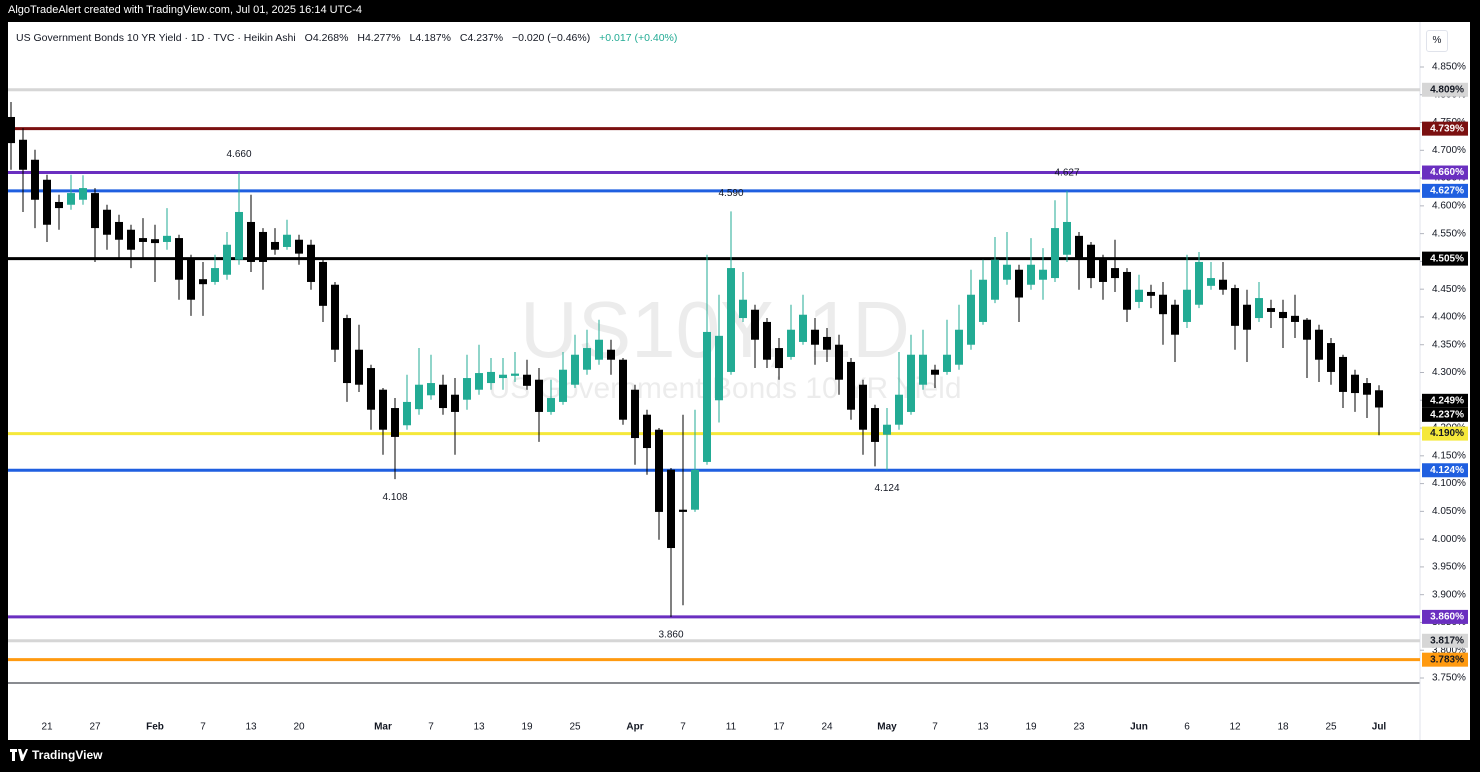  What do you see at coordinates (1449, 594) in the screenshot?
I see `y-tick-label: 3.900%` at bounding box center [1449, 594].